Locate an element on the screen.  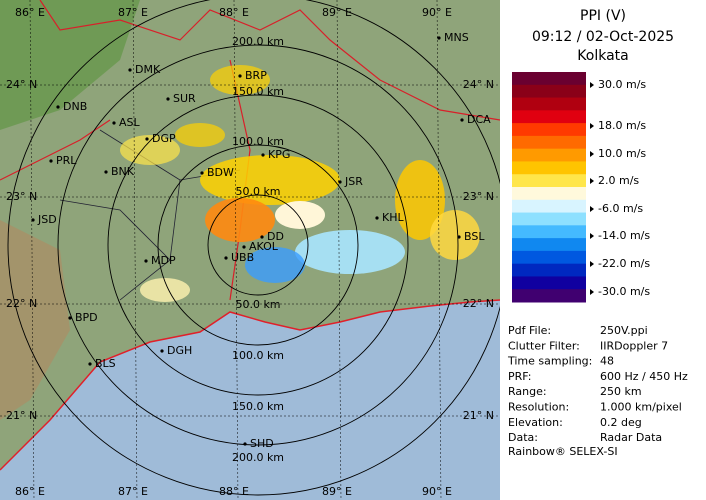
lat-label: 23° N is located at coordinates (478, 196).